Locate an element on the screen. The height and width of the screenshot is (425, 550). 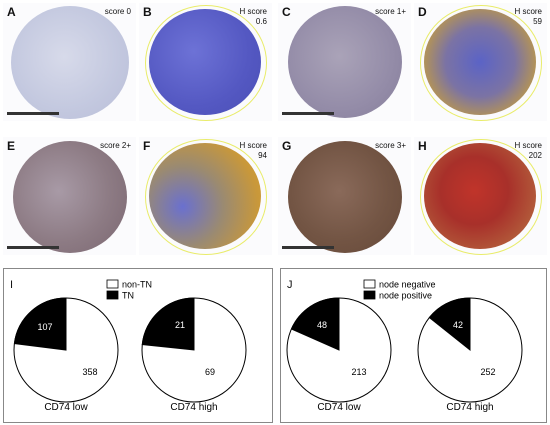
tile-f: F H score 94 is located at coordinates (205, 196).